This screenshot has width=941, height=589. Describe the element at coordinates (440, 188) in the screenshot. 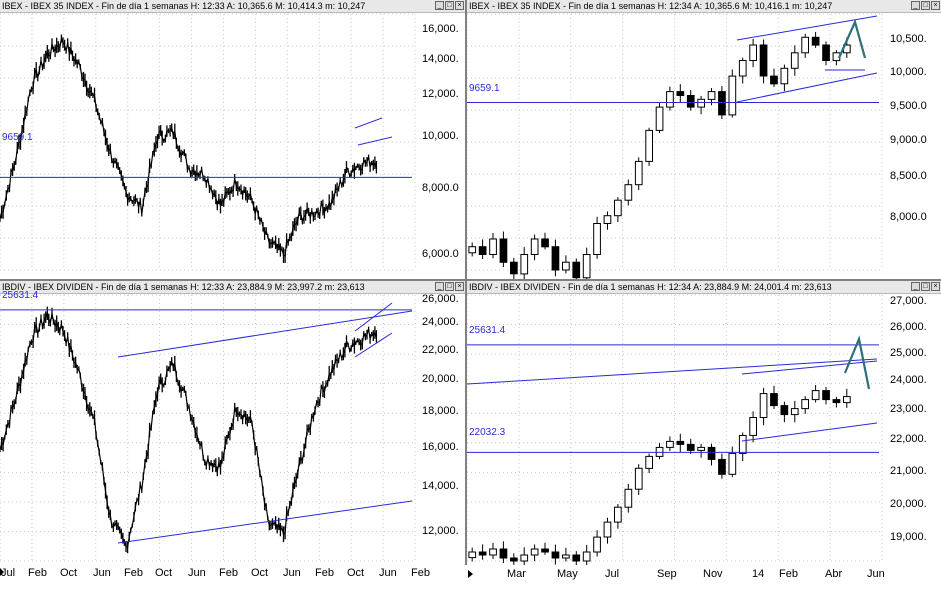

I see `y-tick: 8,000.0` at that location.